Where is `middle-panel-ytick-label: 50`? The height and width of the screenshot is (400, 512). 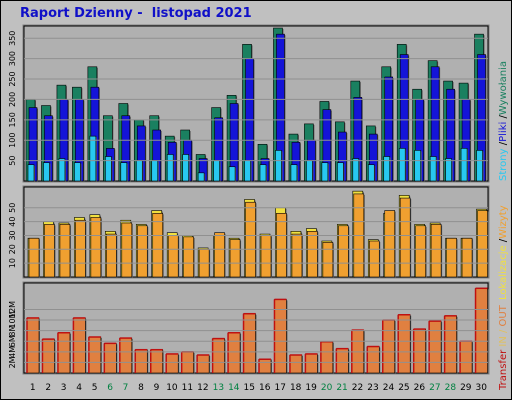
middle-panel-ytick-label: 50 is located at coordinates (12, 208).